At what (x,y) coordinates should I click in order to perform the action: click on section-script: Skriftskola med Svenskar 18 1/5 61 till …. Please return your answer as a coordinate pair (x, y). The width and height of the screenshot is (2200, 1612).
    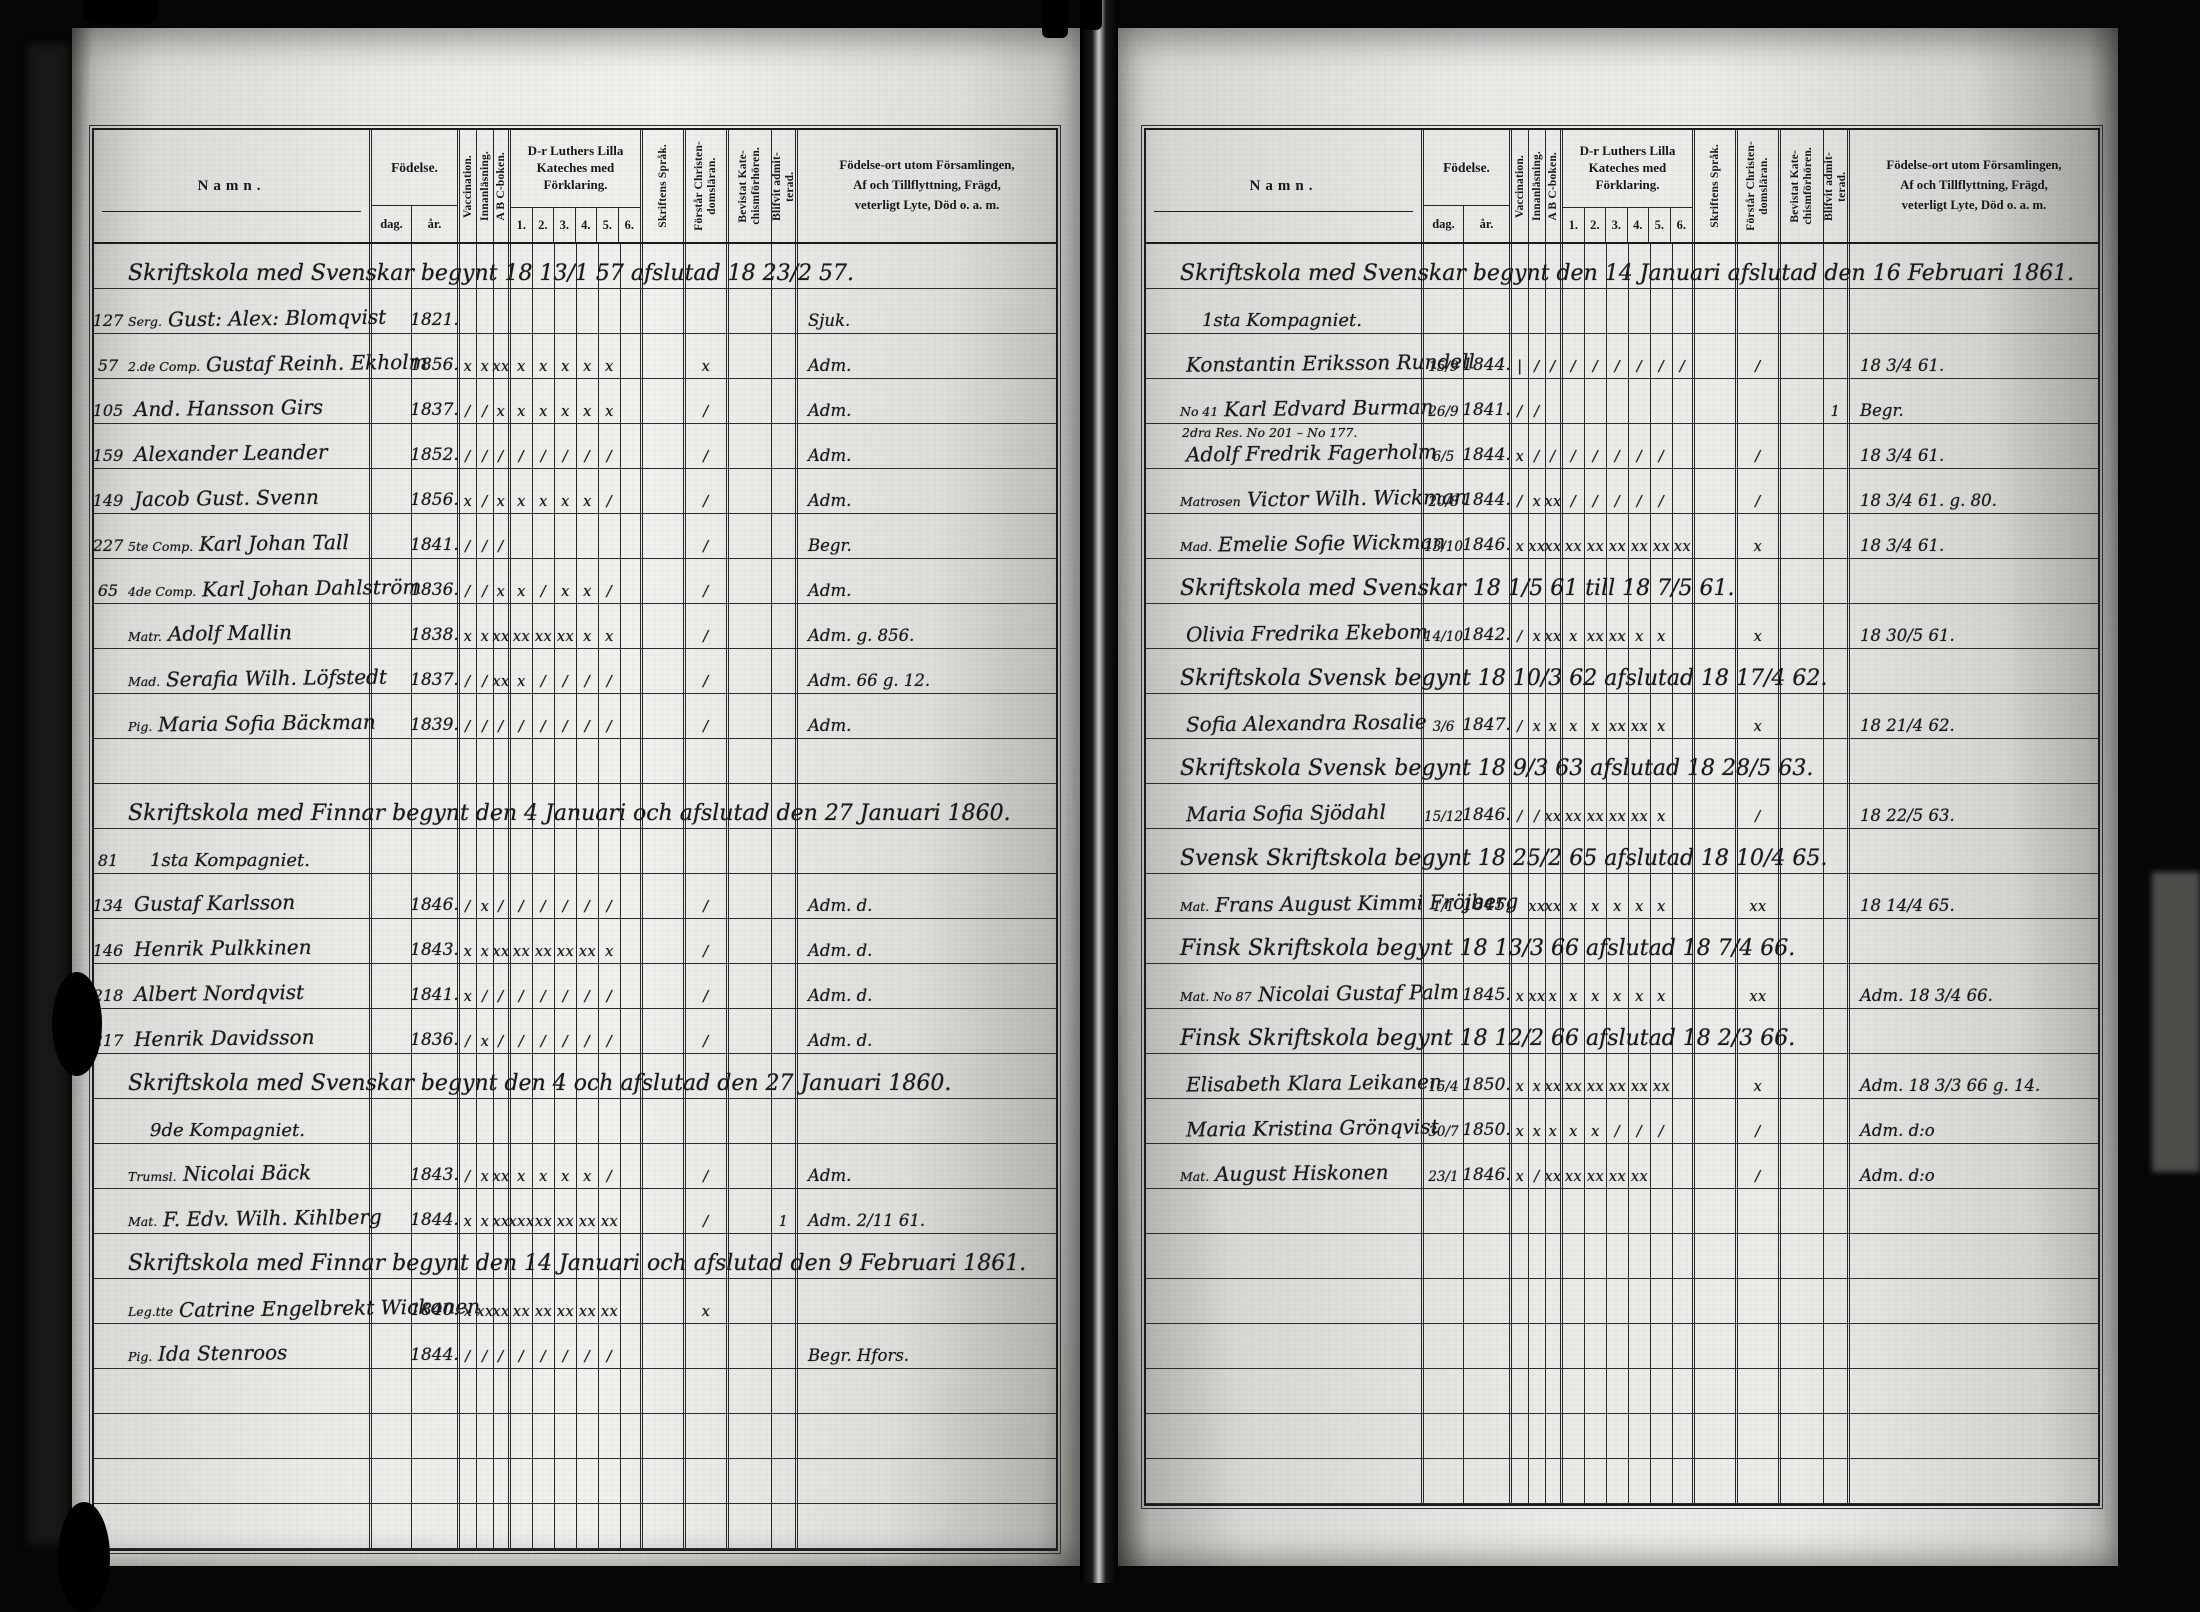
    Looking at the image, I should click on (1457, 588).